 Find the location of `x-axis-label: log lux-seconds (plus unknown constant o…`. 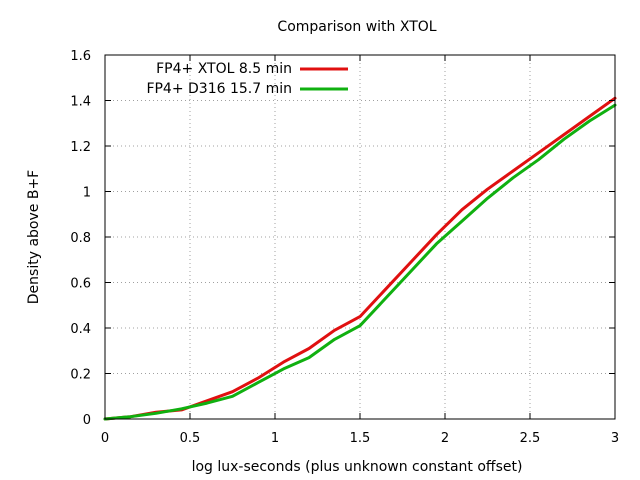

x-axis-label: log lux-seconds (plus unknown constant o… is located at coordinates (357, 467).